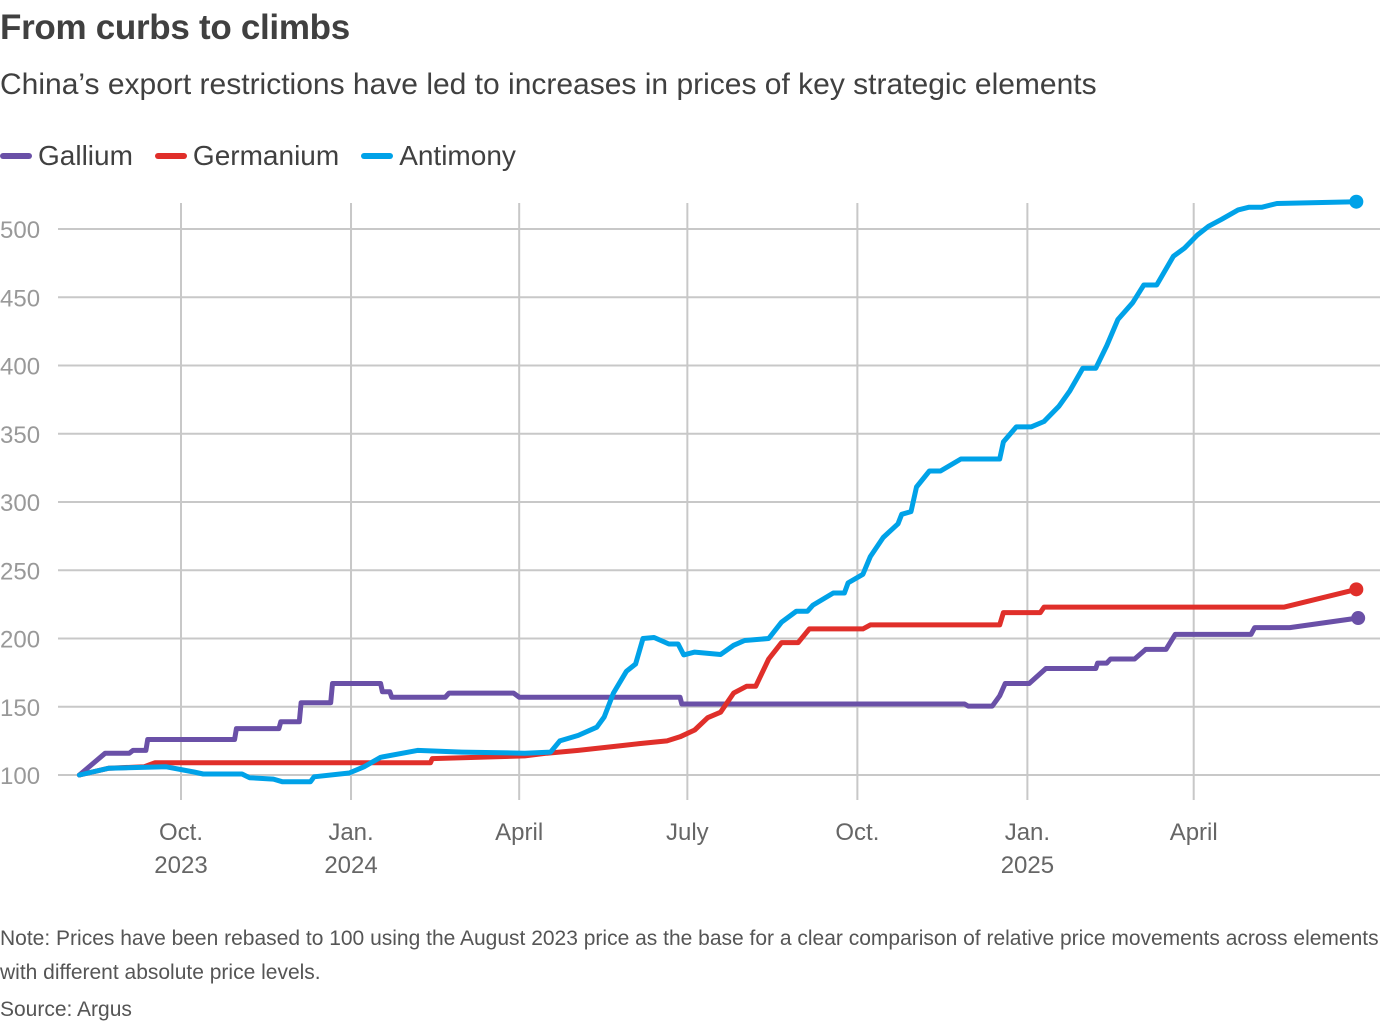 The width and height of the screenshot is (1380, 1028). What do you see at coordinates (20, 640) in the screenshot?
I see `y-tick-label: 200` at bounding box center [20, 640].